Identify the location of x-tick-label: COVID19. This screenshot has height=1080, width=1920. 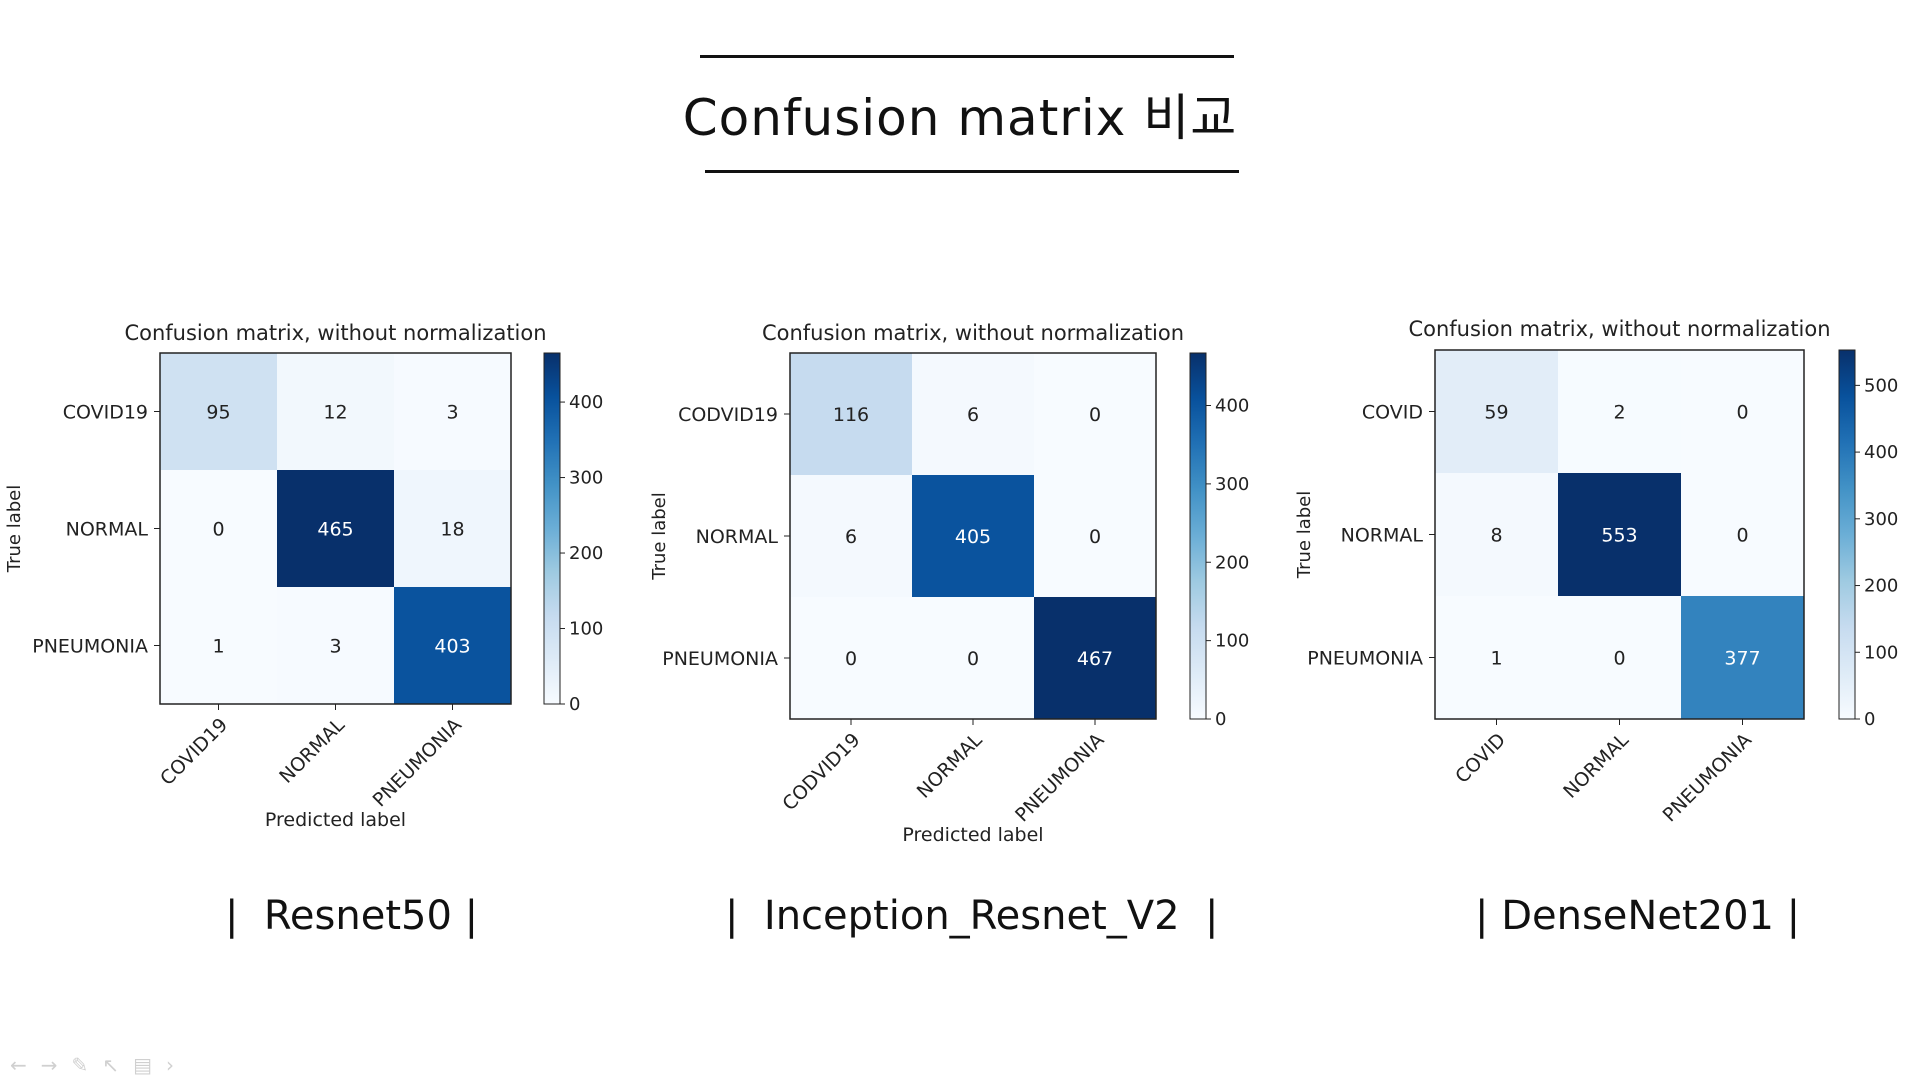
(194, 752).